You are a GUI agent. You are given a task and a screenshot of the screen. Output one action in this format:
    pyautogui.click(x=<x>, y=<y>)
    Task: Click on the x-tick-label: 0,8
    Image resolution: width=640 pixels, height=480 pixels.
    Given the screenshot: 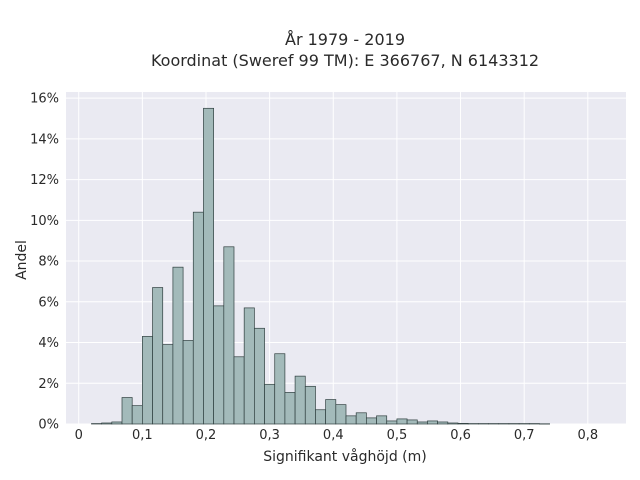 What is the action you would take?
    pyautogui.click(x=587, y=435)
    